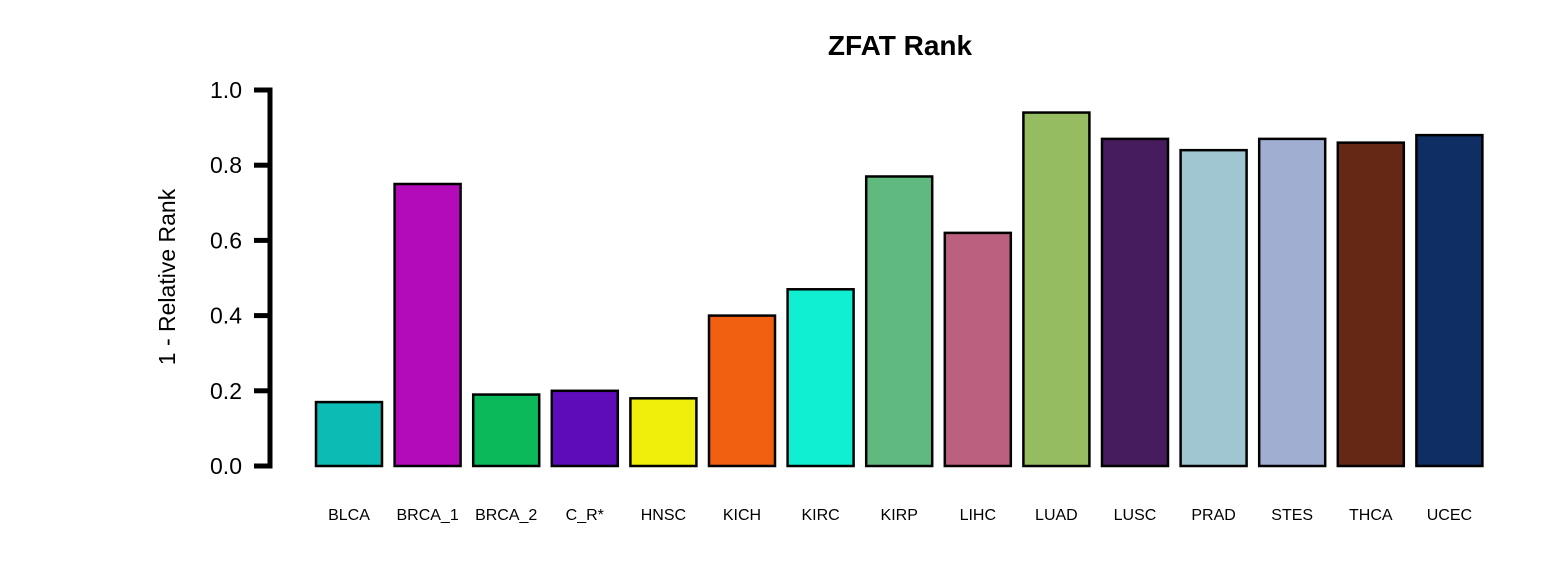 The width and height of the screenshot is (1560, 586). I want to click on y-tick-label: 1.0, so click(226, 90).